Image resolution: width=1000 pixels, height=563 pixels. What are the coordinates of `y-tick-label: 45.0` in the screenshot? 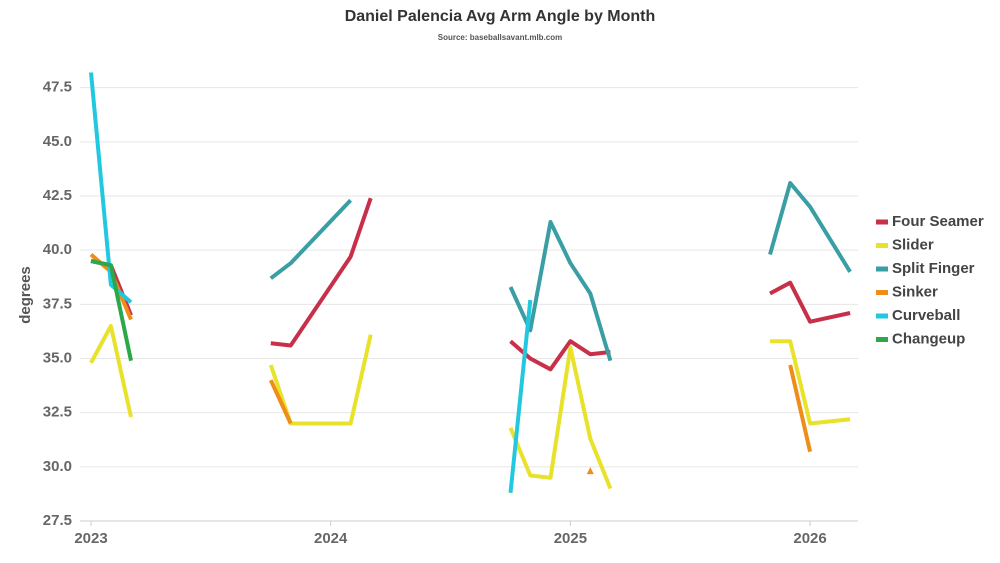 It's located at (57, 141).